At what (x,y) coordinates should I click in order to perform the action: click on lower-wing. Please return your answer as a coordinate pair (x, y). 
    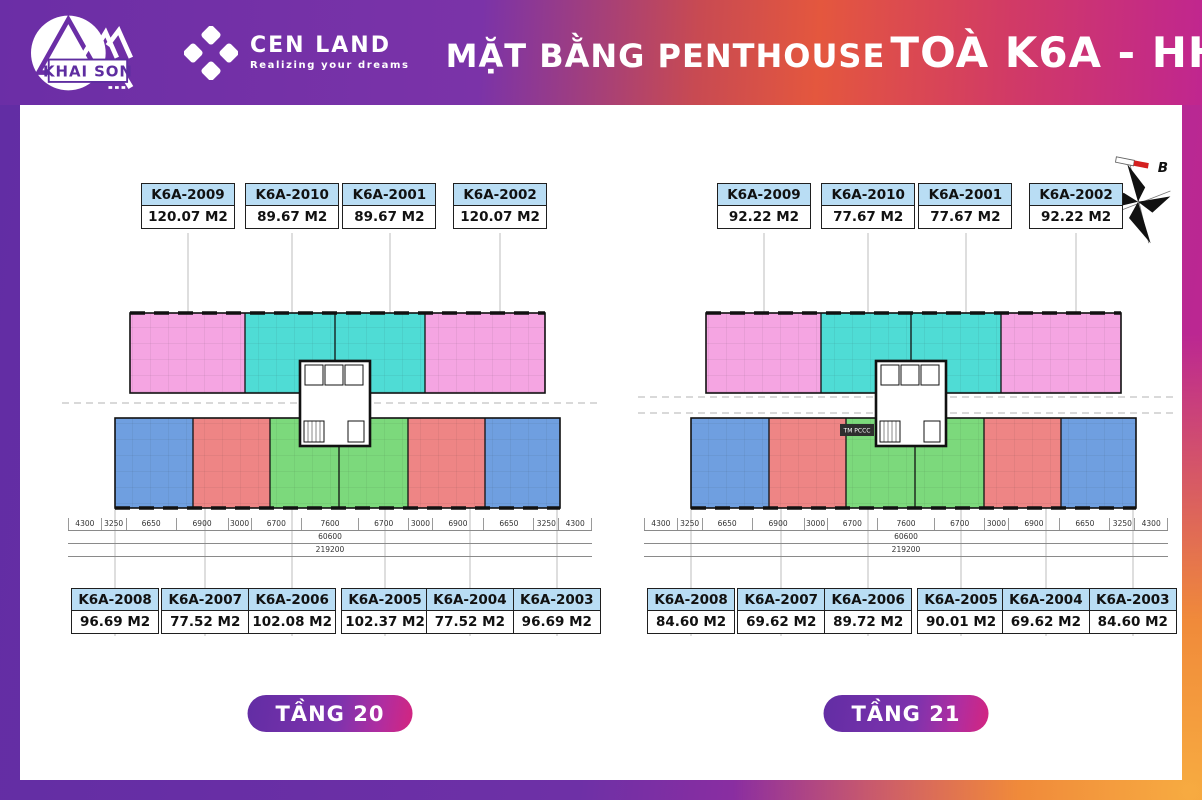
    Looking at the image, I should click on (337, 463).